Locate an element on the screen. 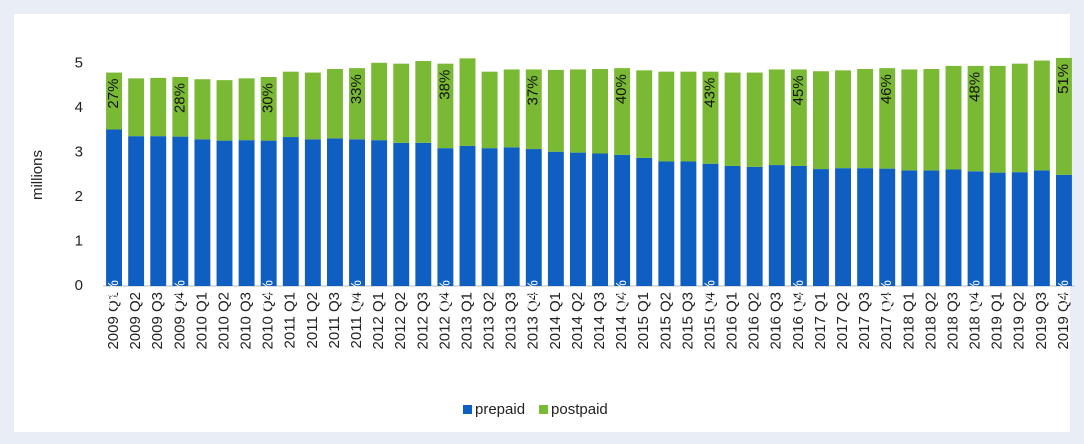  share-label: 57% is located at coordinates (709, 295).